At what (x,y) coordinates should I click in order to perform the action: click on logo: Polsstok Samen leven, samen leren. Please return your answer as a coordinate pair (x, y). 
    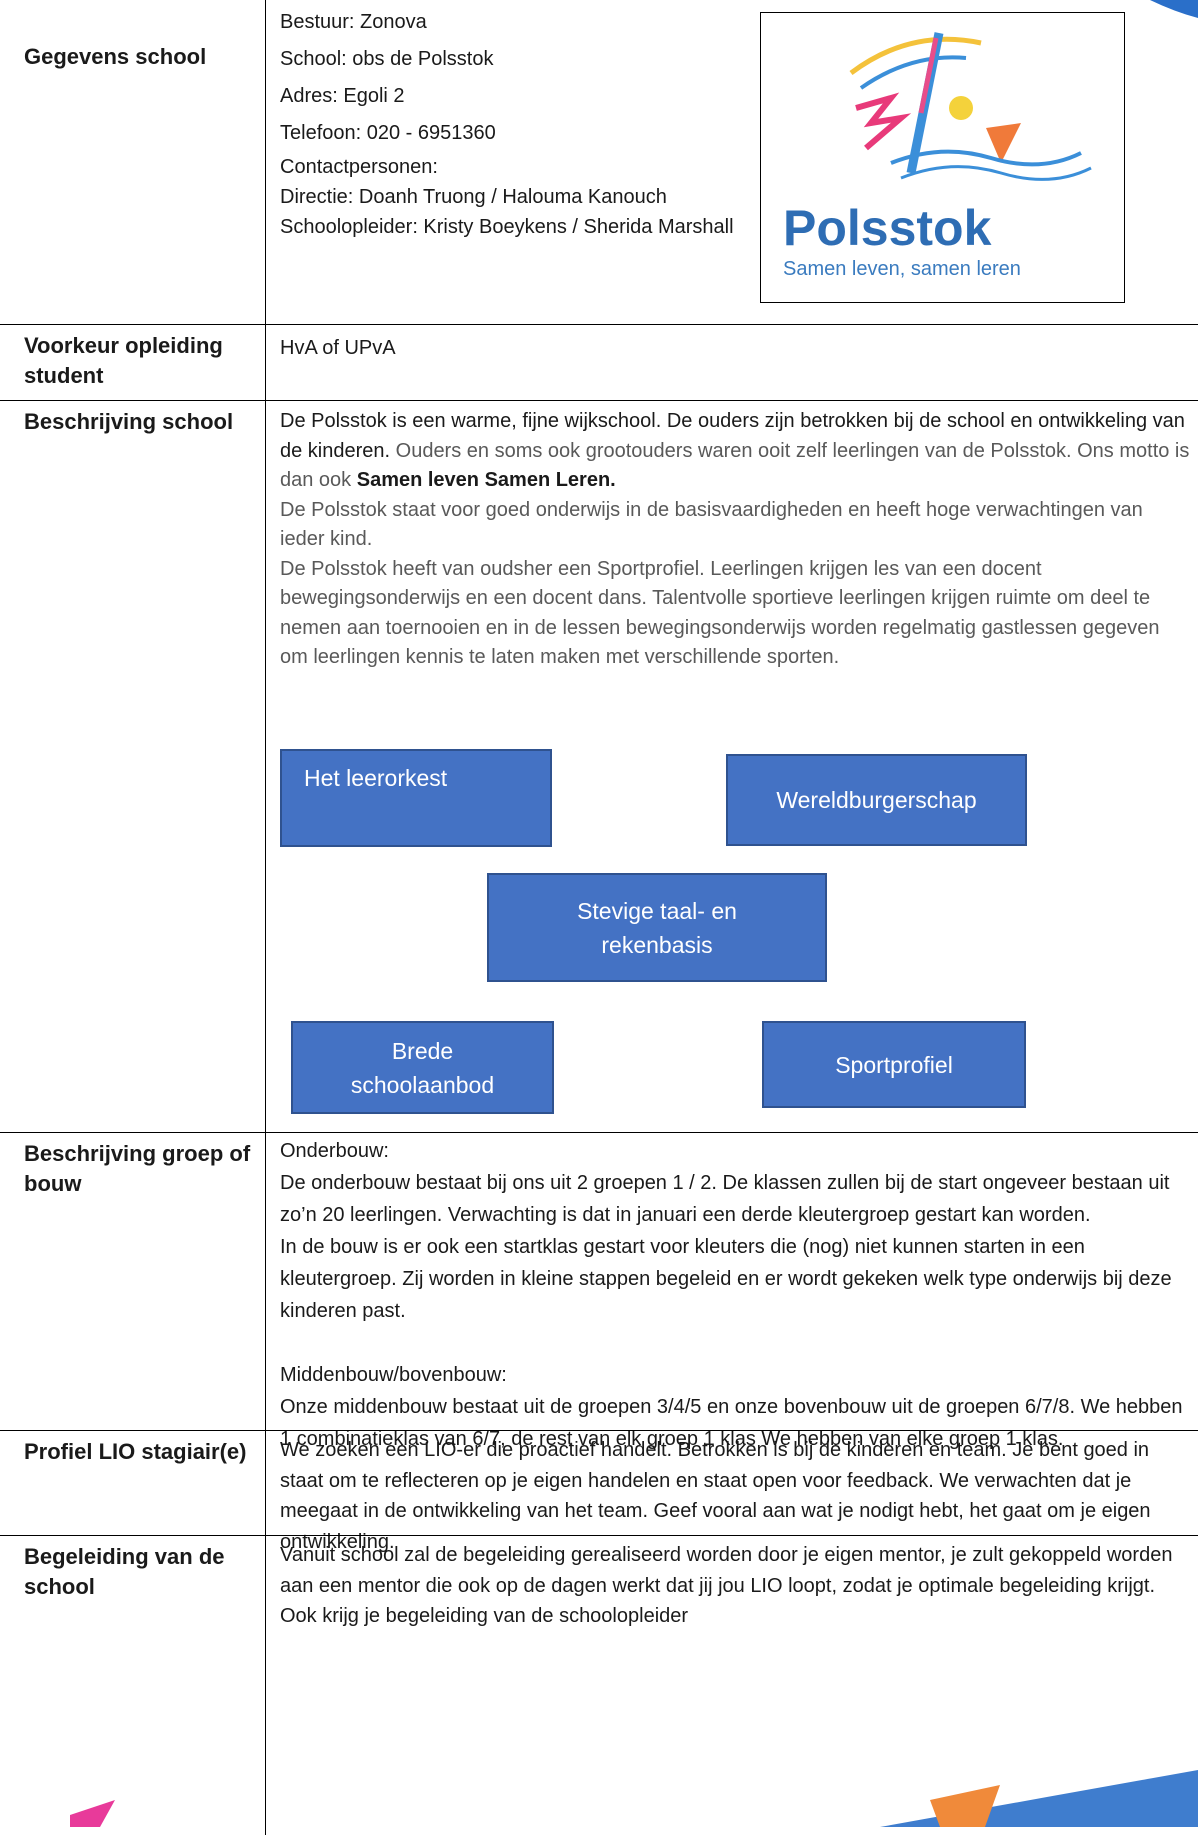
    Looking at the image, I should click on (942, 157).